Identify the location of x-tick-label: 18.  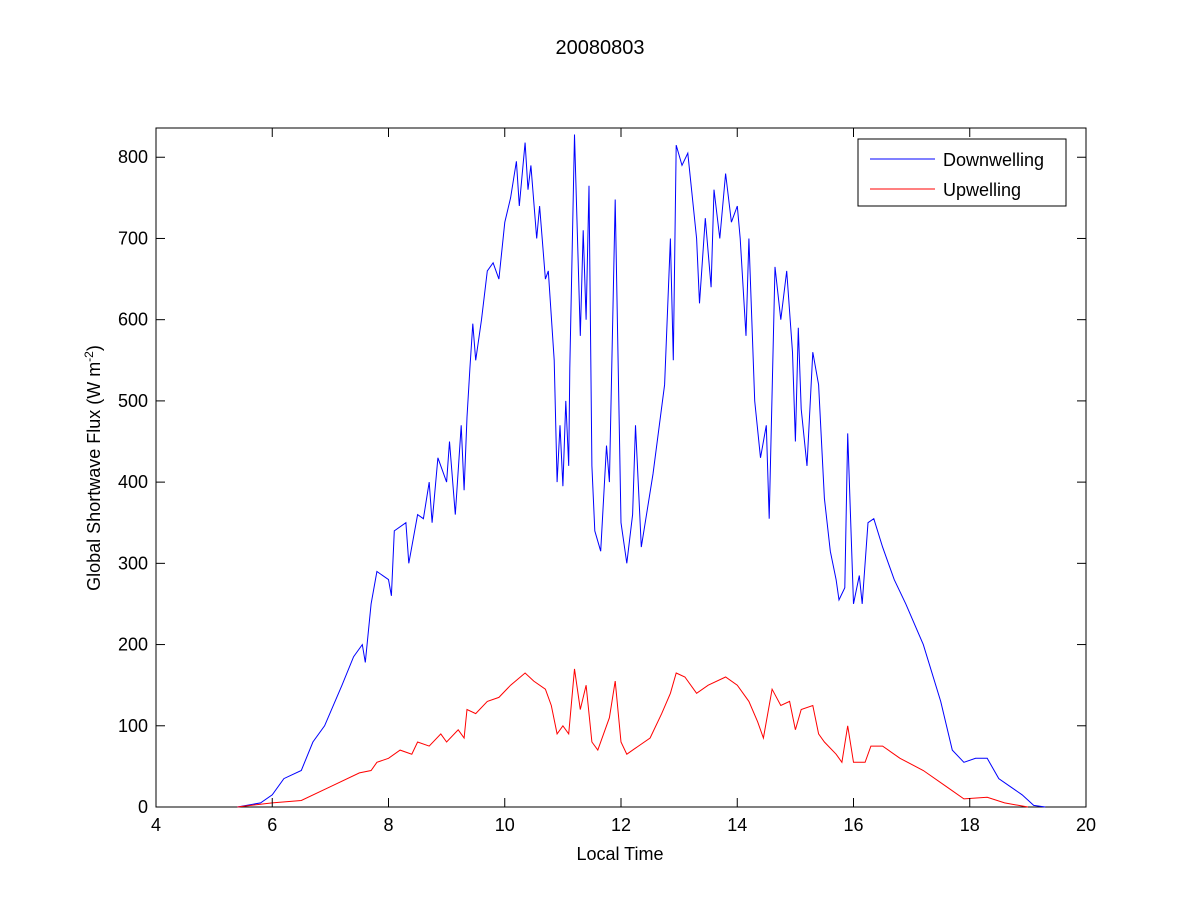
(970, 825).